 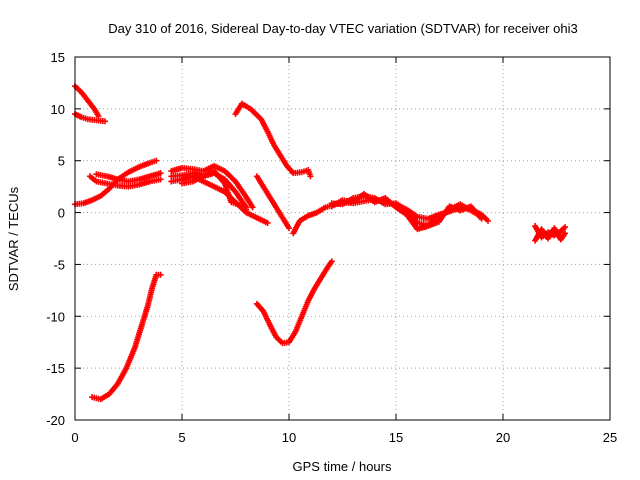 What do you see at coordinates (503, 437) in the screenshot?
I see `x-tick-label: 20` at bounding box center [503, 437].